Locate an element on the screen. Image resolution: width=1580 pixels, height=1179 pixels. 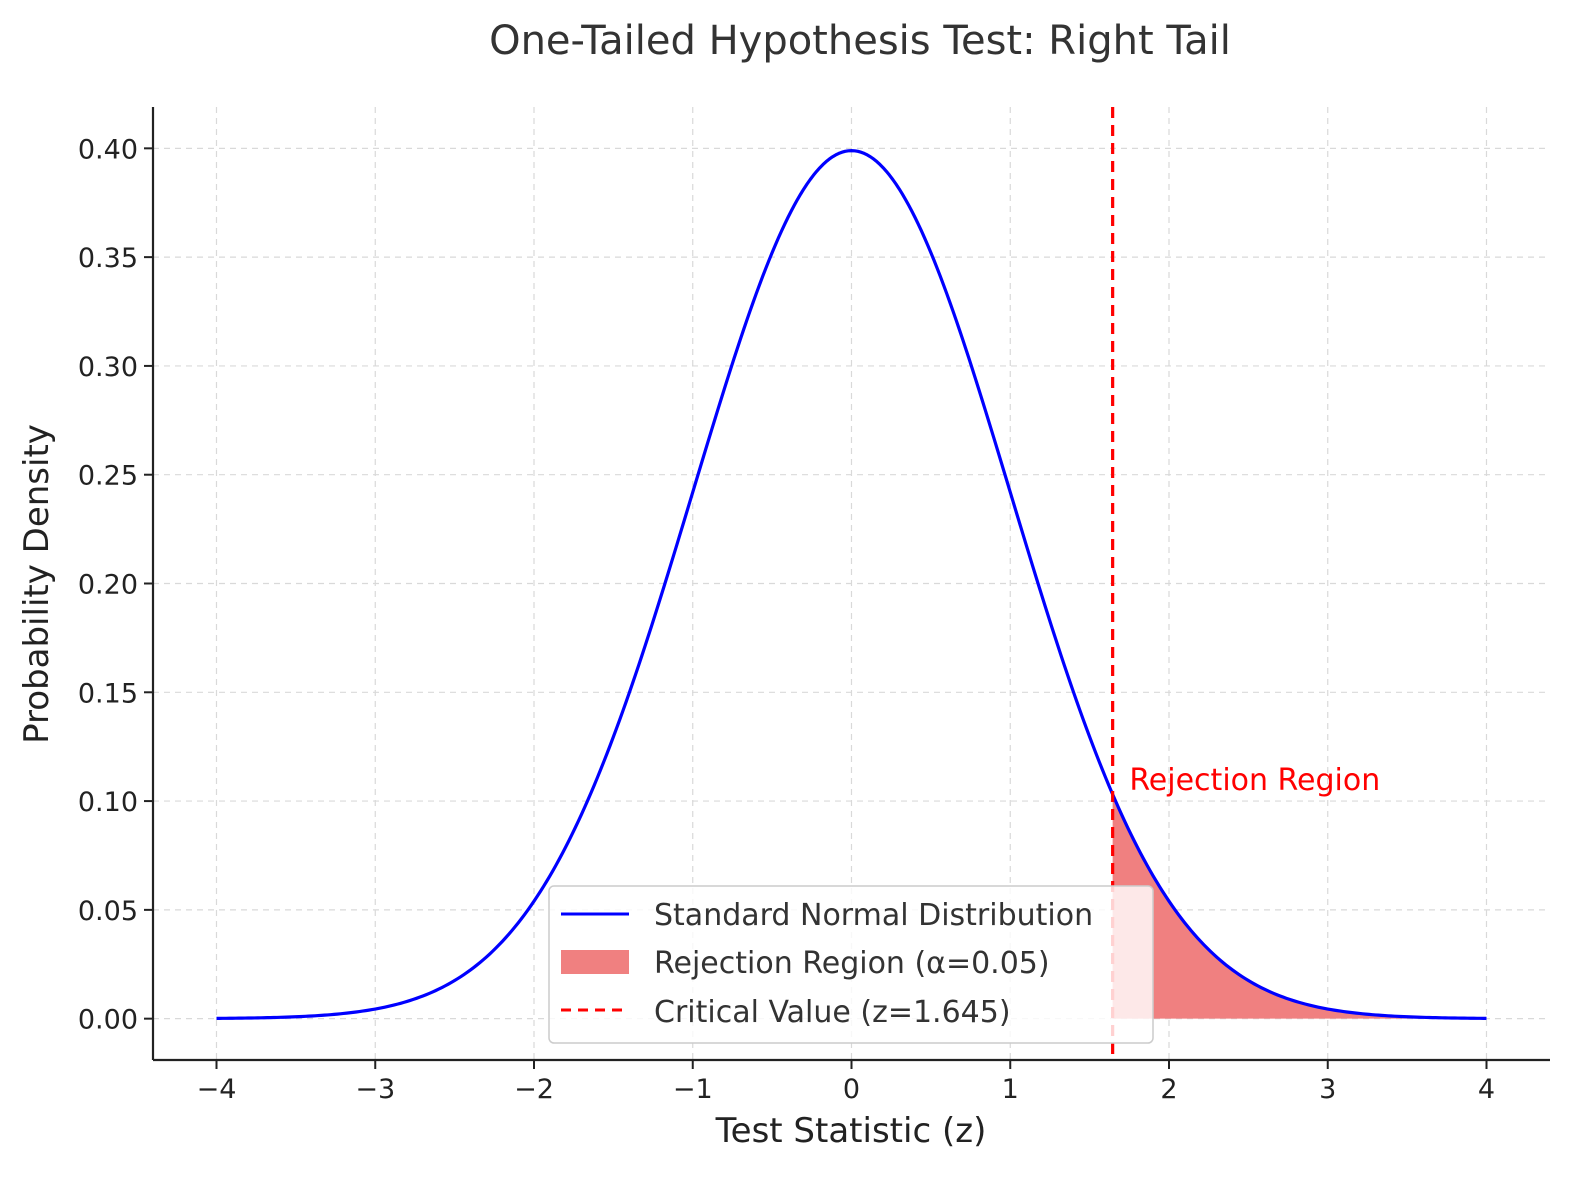
y-tick-label: 0.15 is located at coordinates (108, 693).